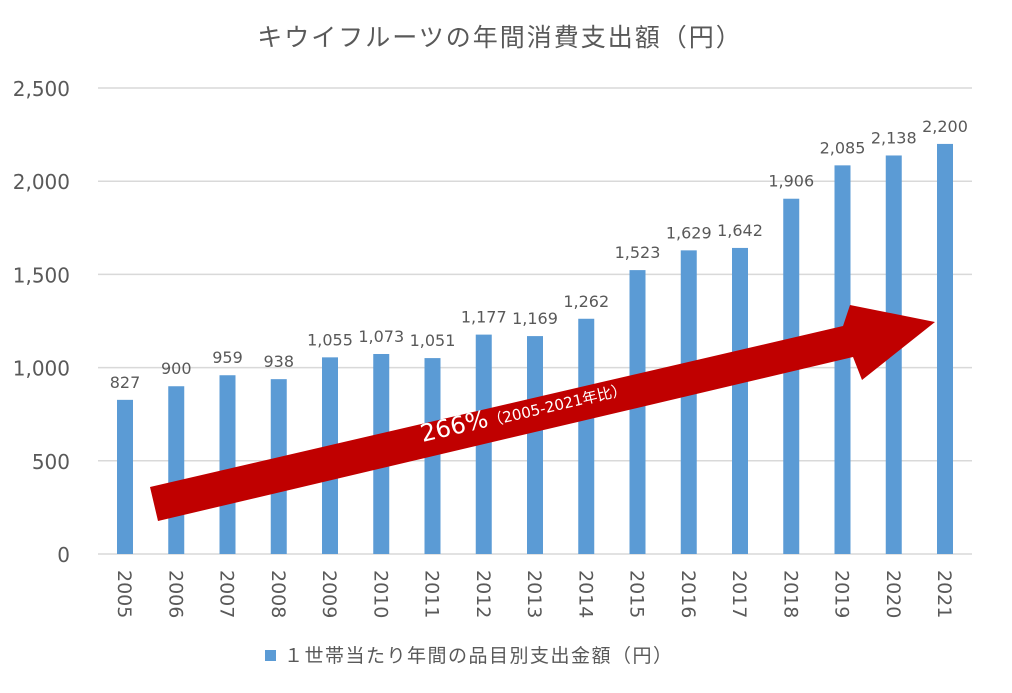  I want to click on x-tick-label: 2015, so click(637, 594).